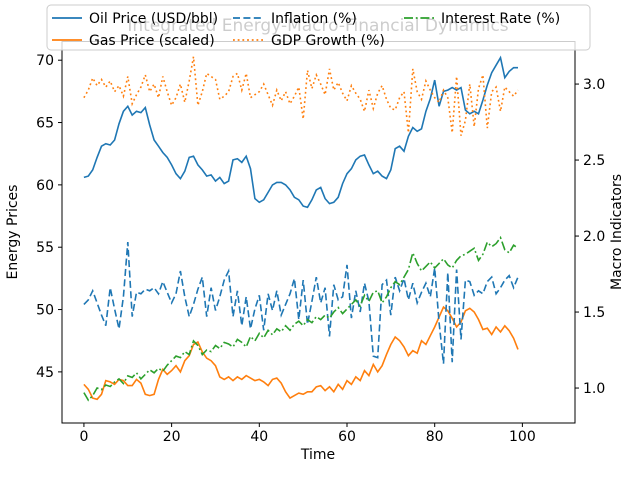 Image resolution: width=640 pixels, height=484 pixels. What do you see at coordinates (83, 437) in the screenshot?
I see `x-tick-label: 0` at bounding box center [83, 437].